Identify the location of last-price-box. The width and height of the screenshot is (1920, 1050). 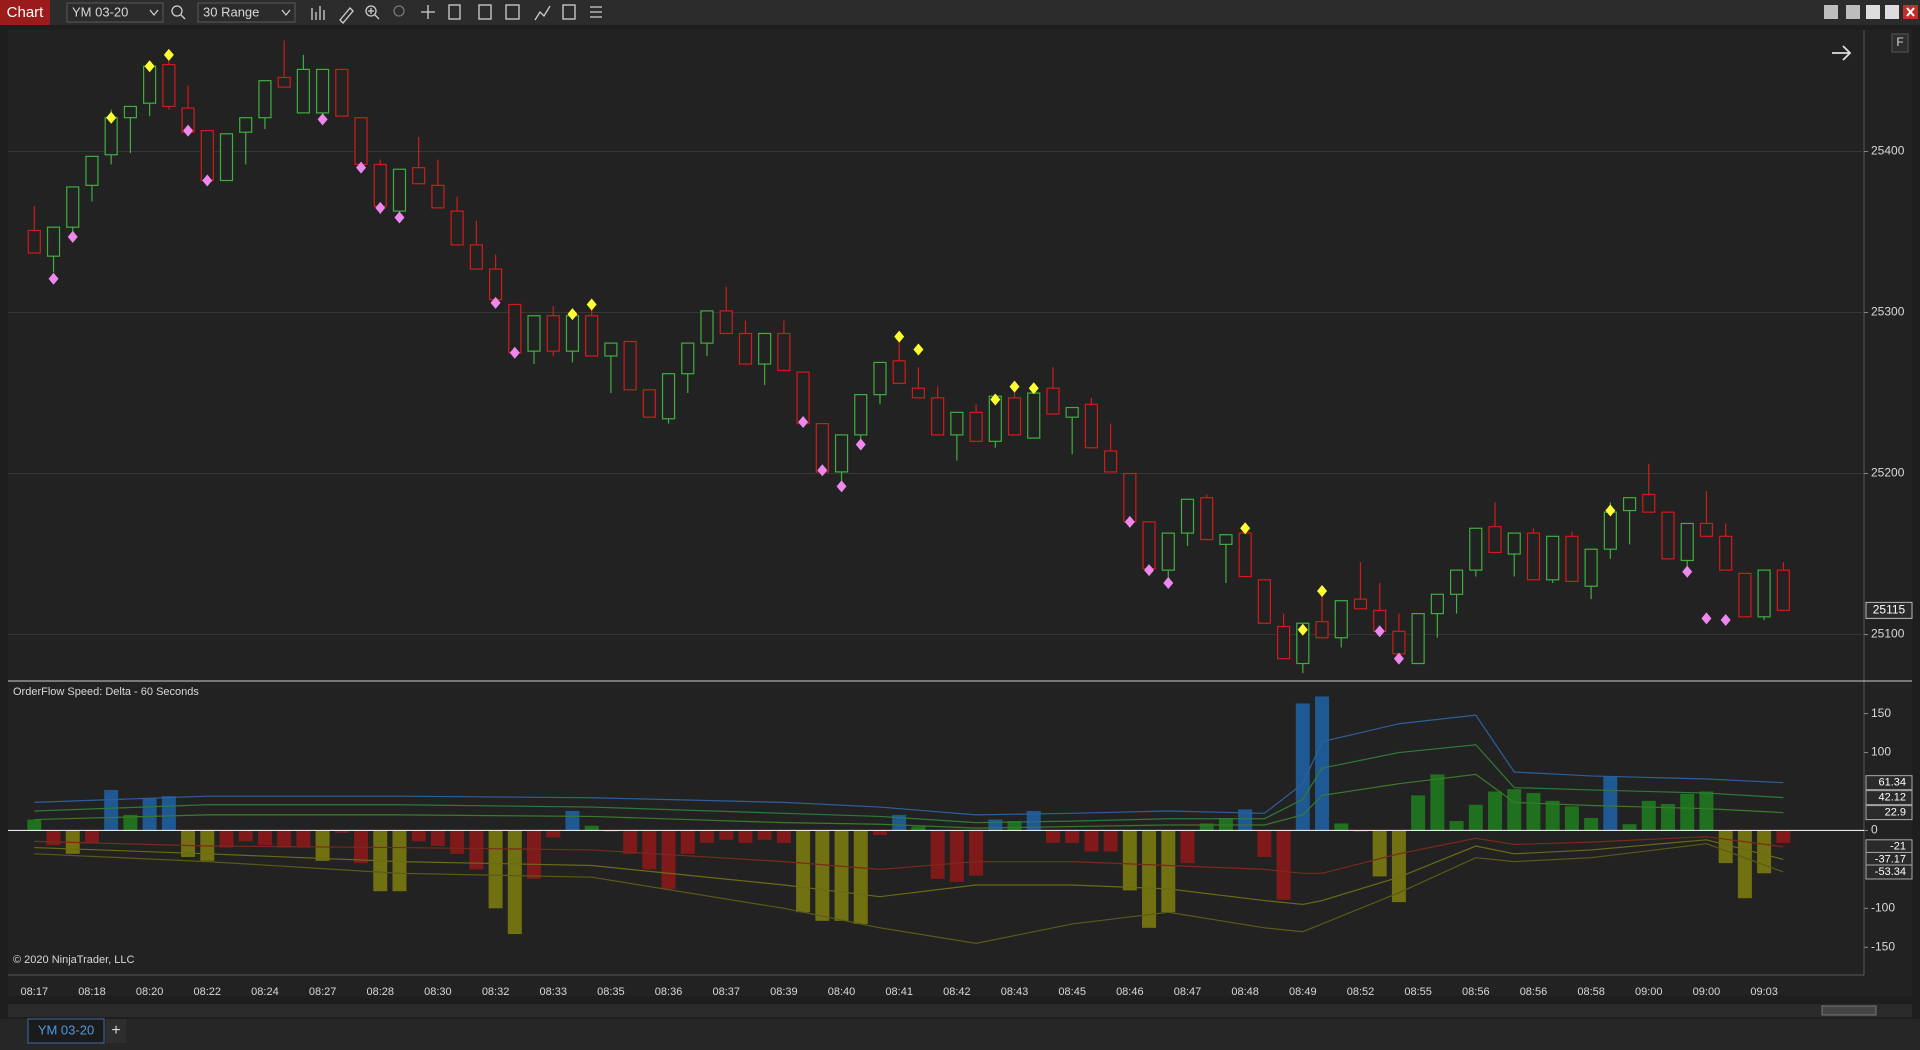
(1889, 610).